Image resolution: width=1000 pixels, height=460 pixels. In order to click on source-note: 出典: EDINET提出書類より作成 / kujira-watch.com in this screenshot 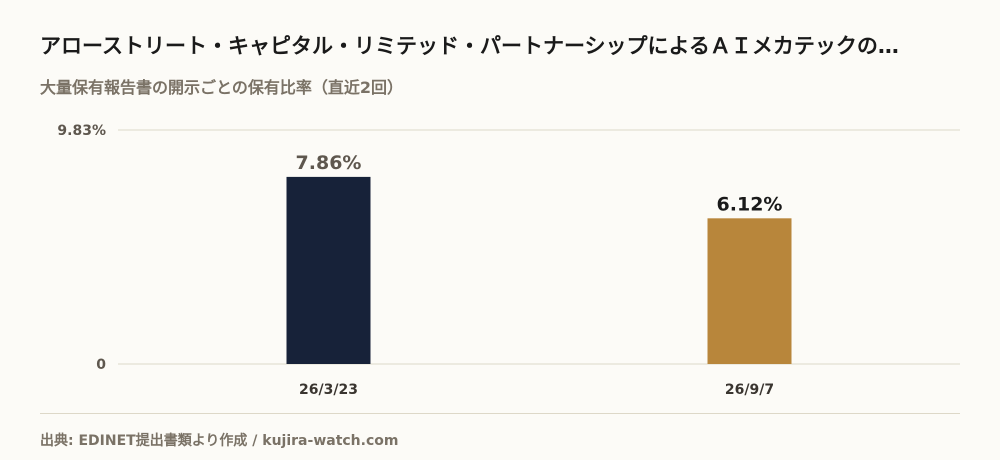, I will do `click(219, 441)`.